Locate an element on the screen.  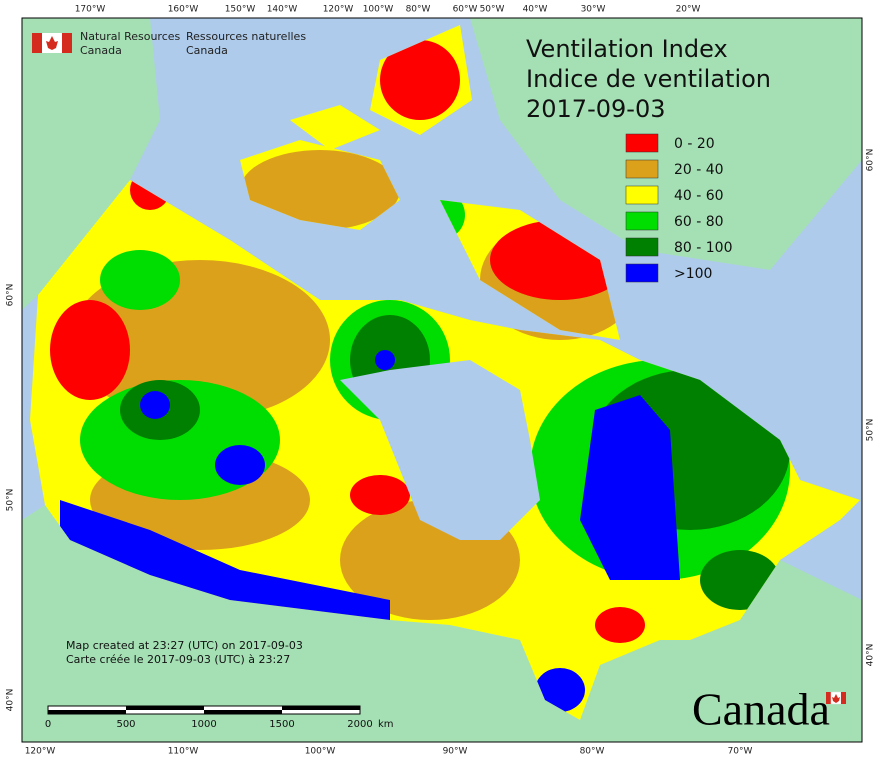
longitude-label: 60°W is located at coordinates (465, 10).